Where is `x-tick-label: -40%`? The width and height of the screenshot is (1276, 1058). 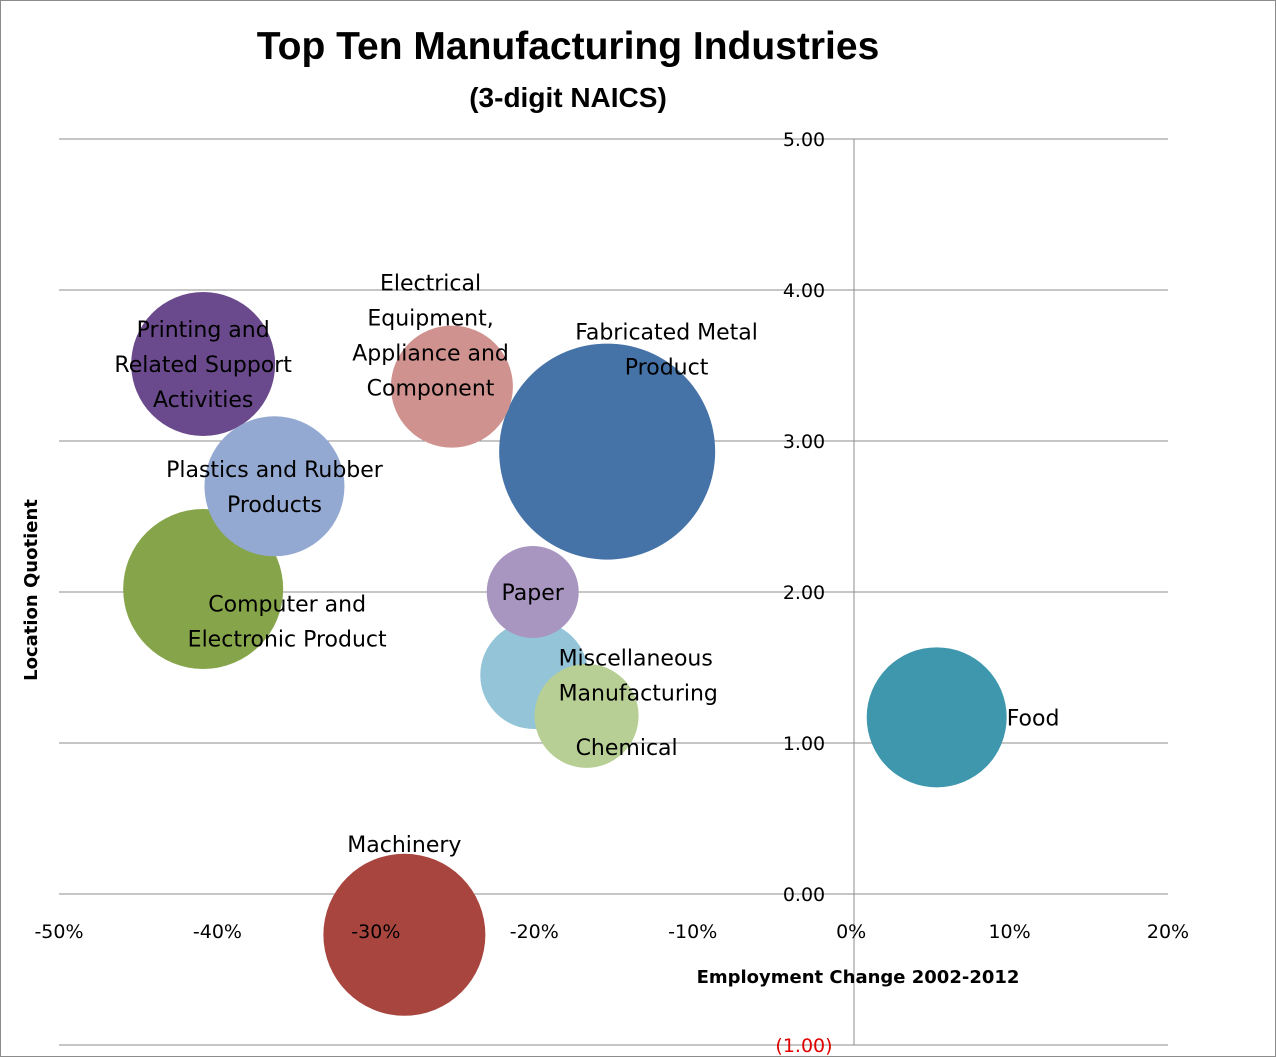
x-tick-label: -40% is located at coordinates (217, 932).